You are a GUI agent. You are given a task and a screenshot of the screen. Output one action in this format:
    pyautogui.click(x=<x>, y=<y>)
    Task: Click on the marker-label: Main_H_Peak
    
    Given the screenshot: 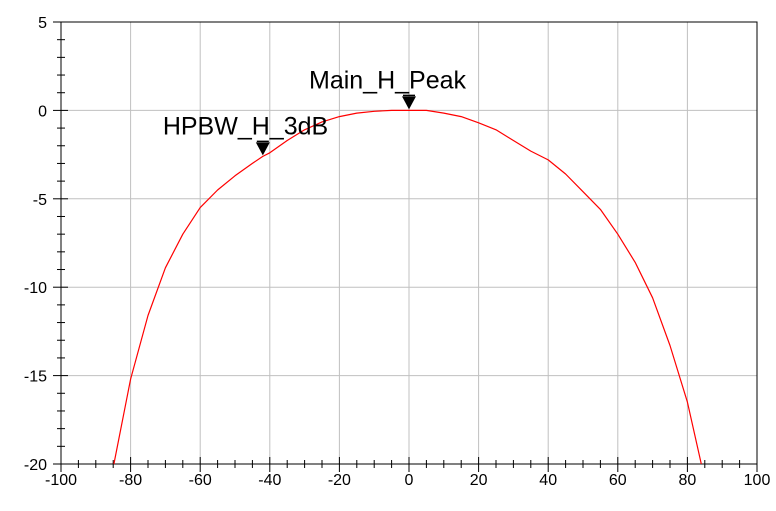 What is the action you would take?
    pyautogui.click(x=388, y=80)
    